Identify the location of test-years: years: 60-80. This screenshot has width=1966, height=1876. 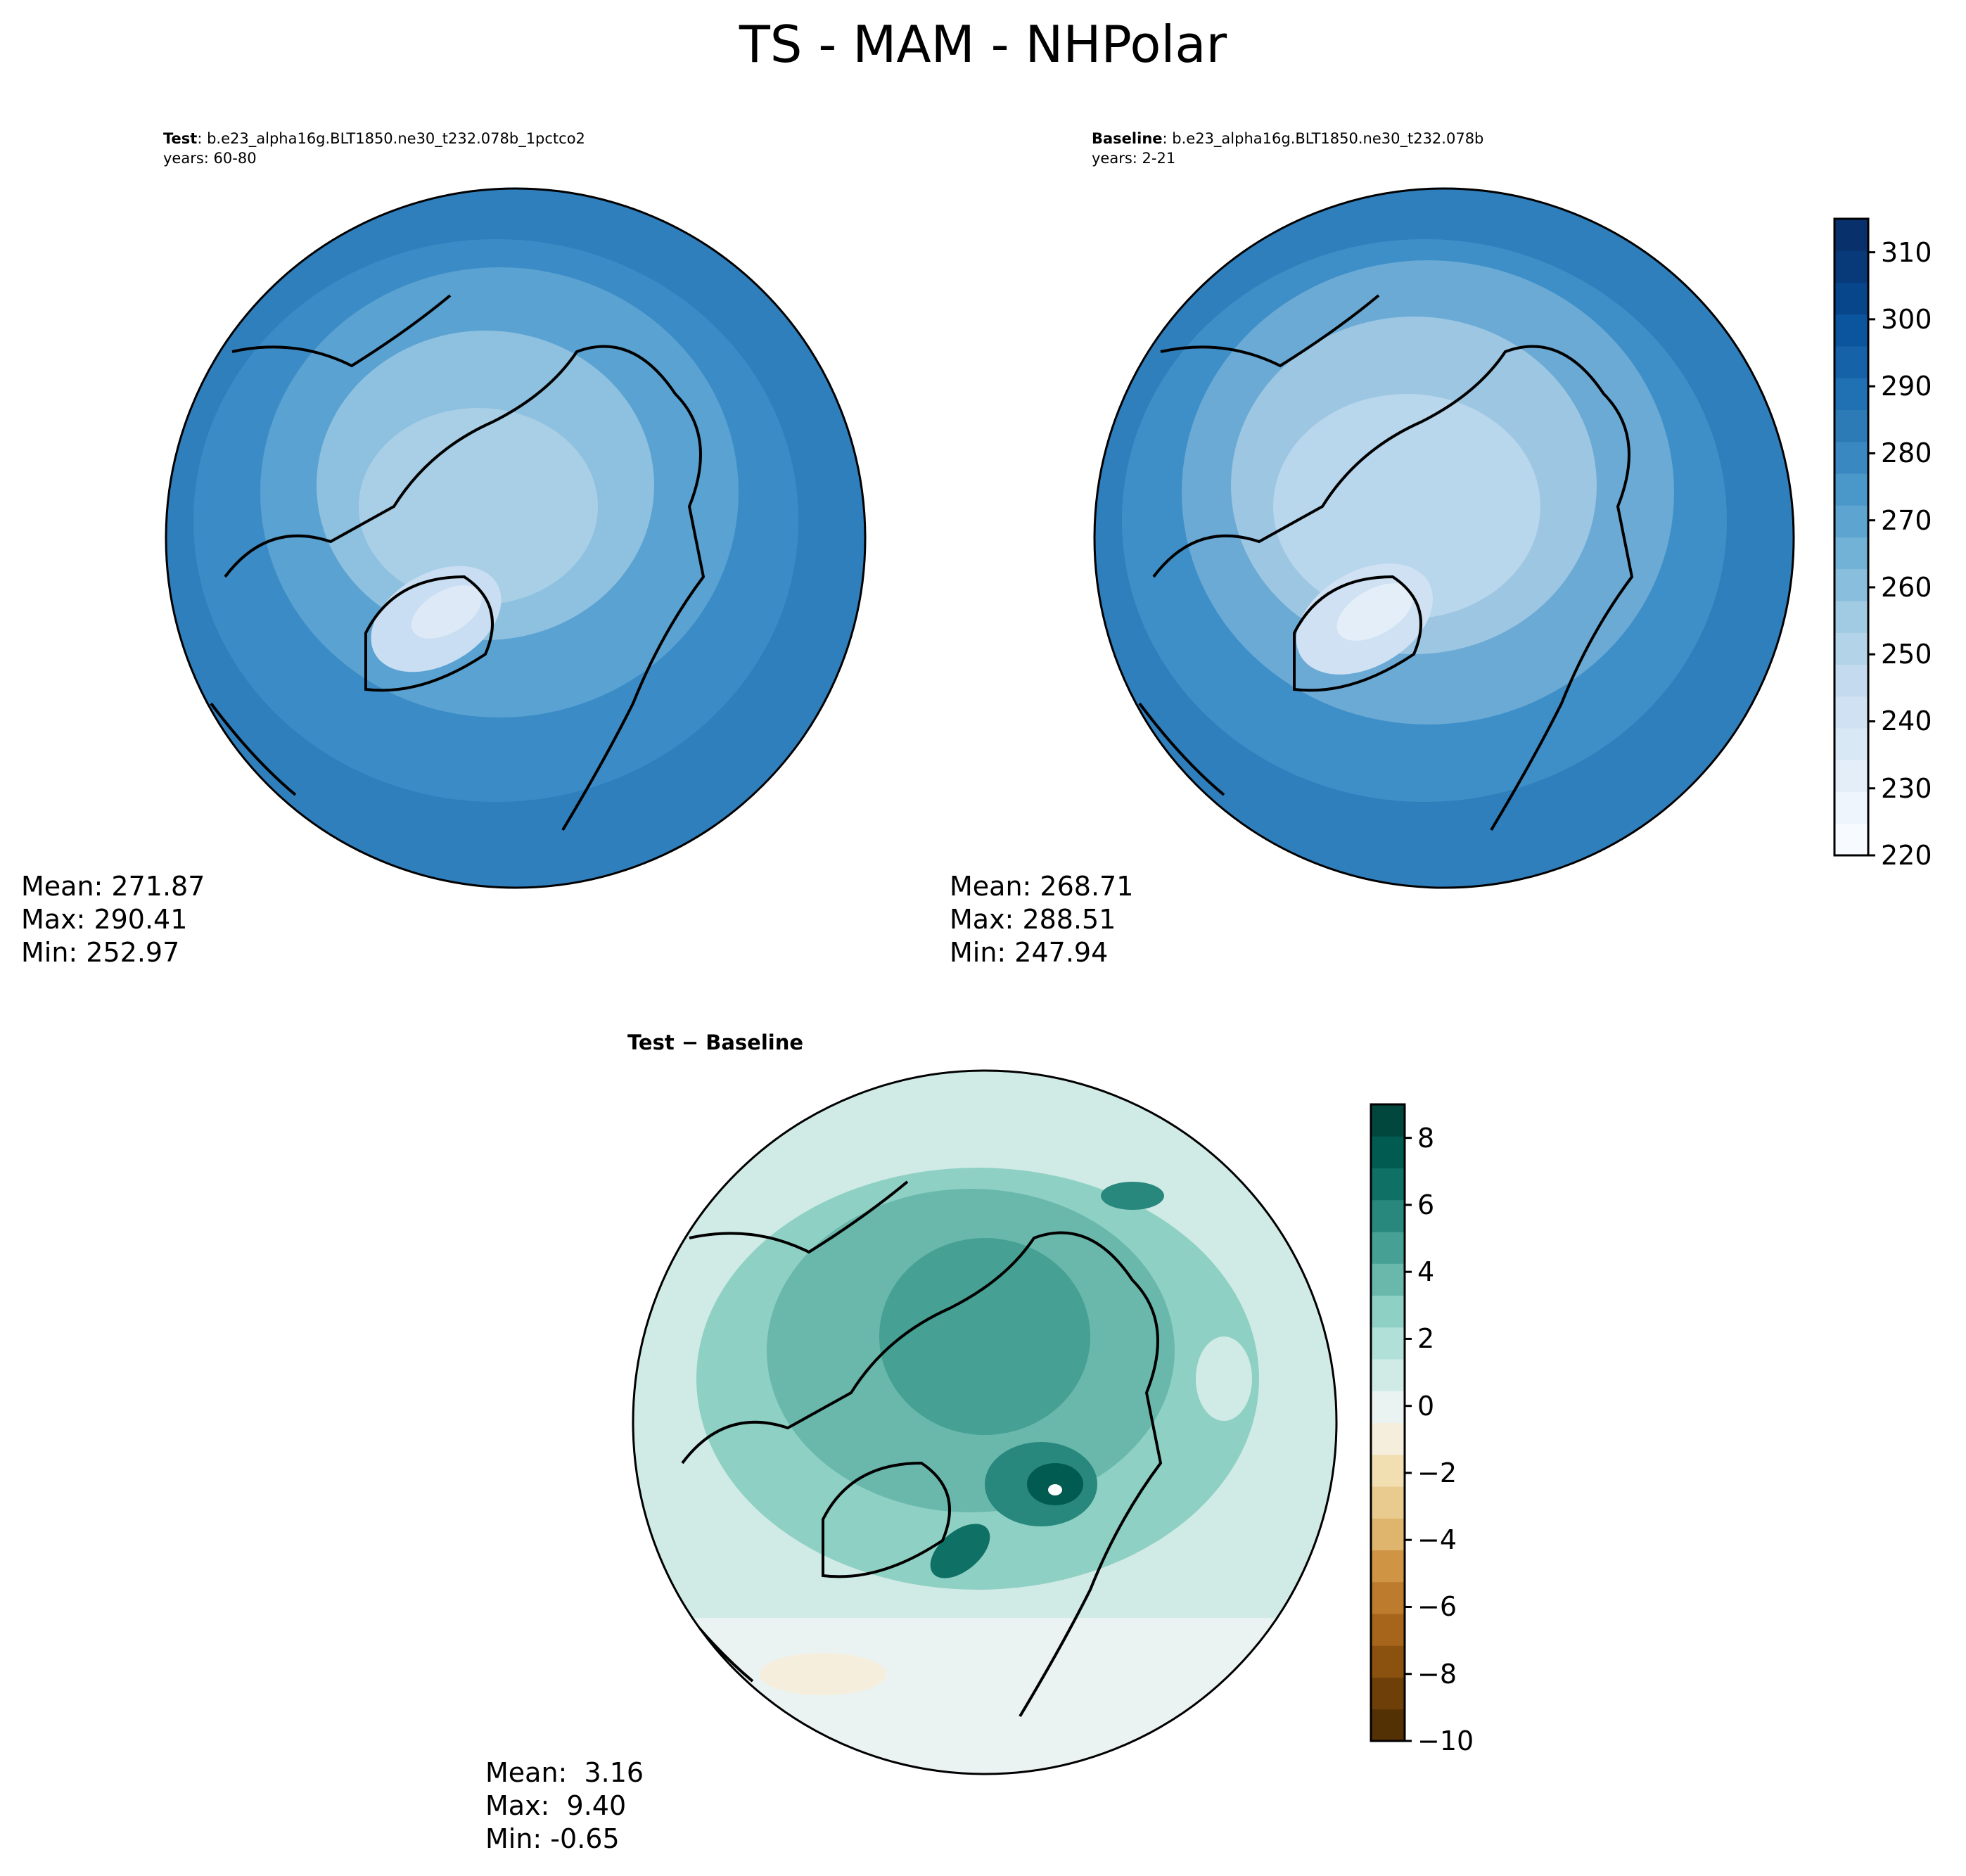
(210, 158).